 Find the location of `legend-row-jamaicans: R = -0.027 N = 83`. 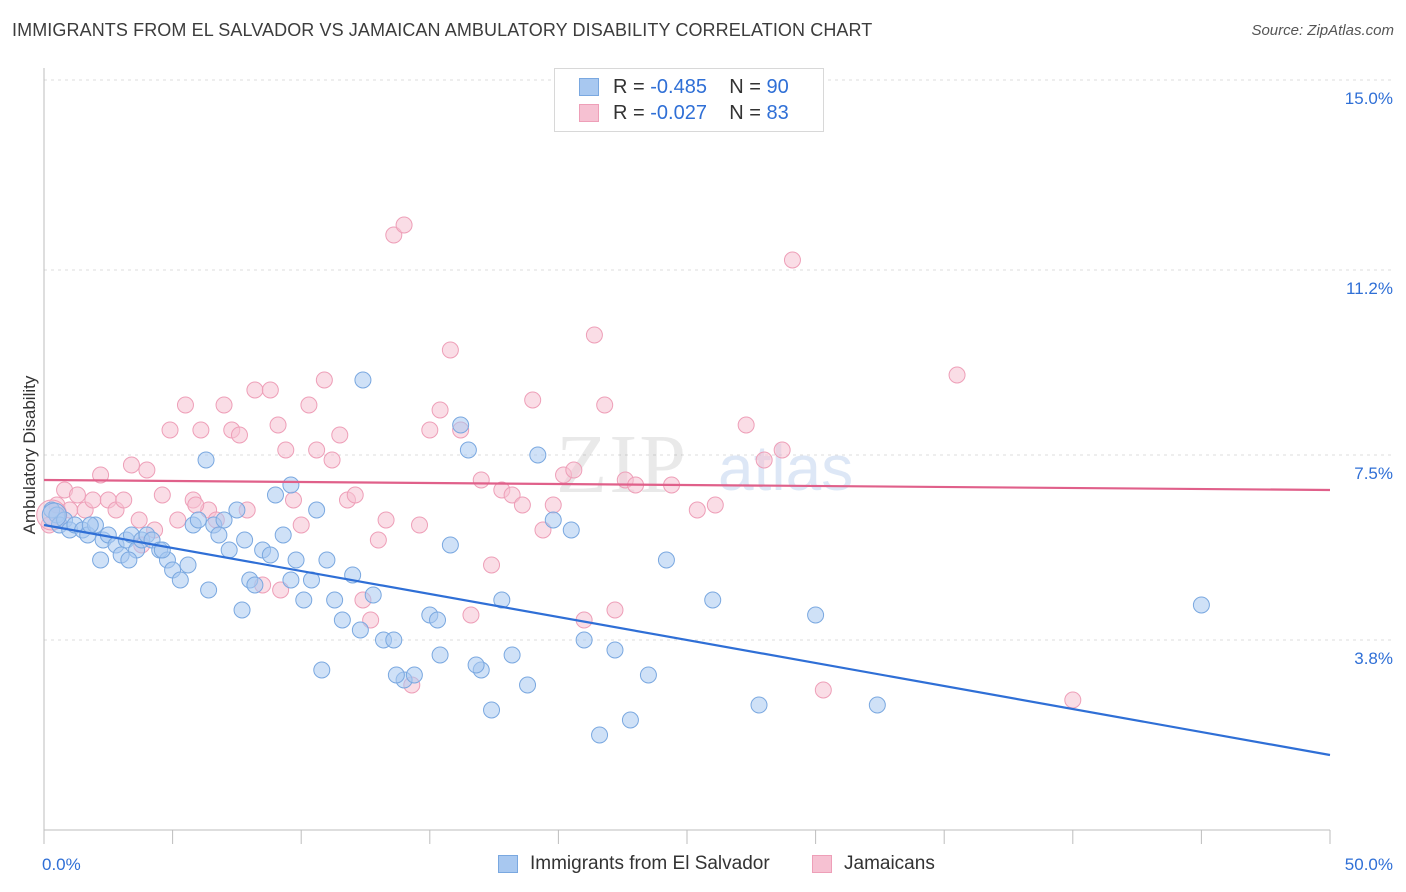

legend-row-jamaicans: R = -0.027 N = 83 is located at coordinates (684, 113).